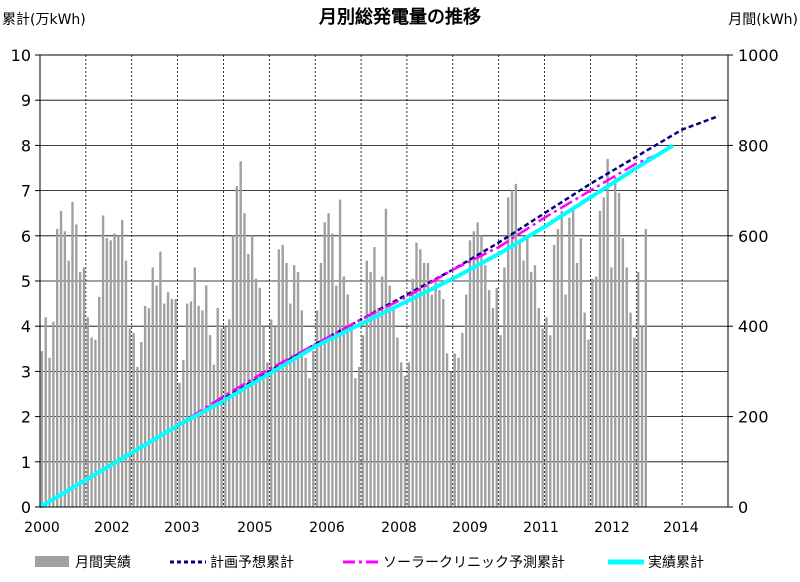 The width and height of the screenshot is (800, 582). I want to click on y-left-ticks: 0 1 2 3 4 5 6 7 8 9 10, so click(25, 281).